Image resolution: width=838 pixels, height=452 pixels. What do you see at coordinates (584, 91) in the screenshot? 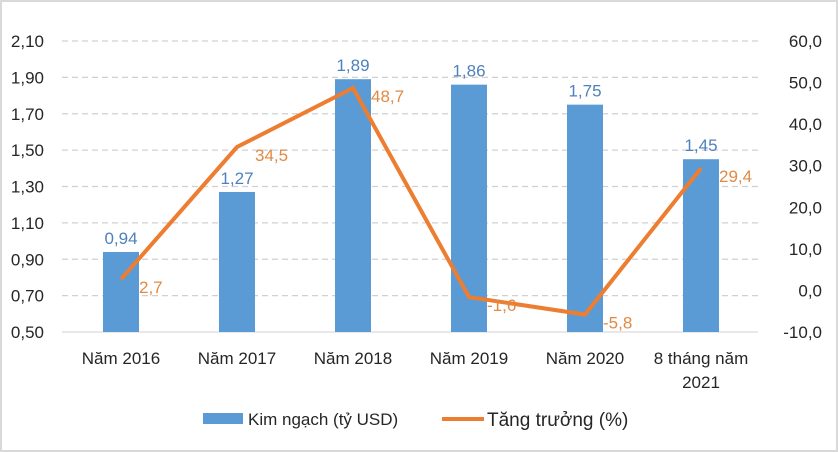
I see `bar-value-label: 1,75` at bounding box center [584, 91].